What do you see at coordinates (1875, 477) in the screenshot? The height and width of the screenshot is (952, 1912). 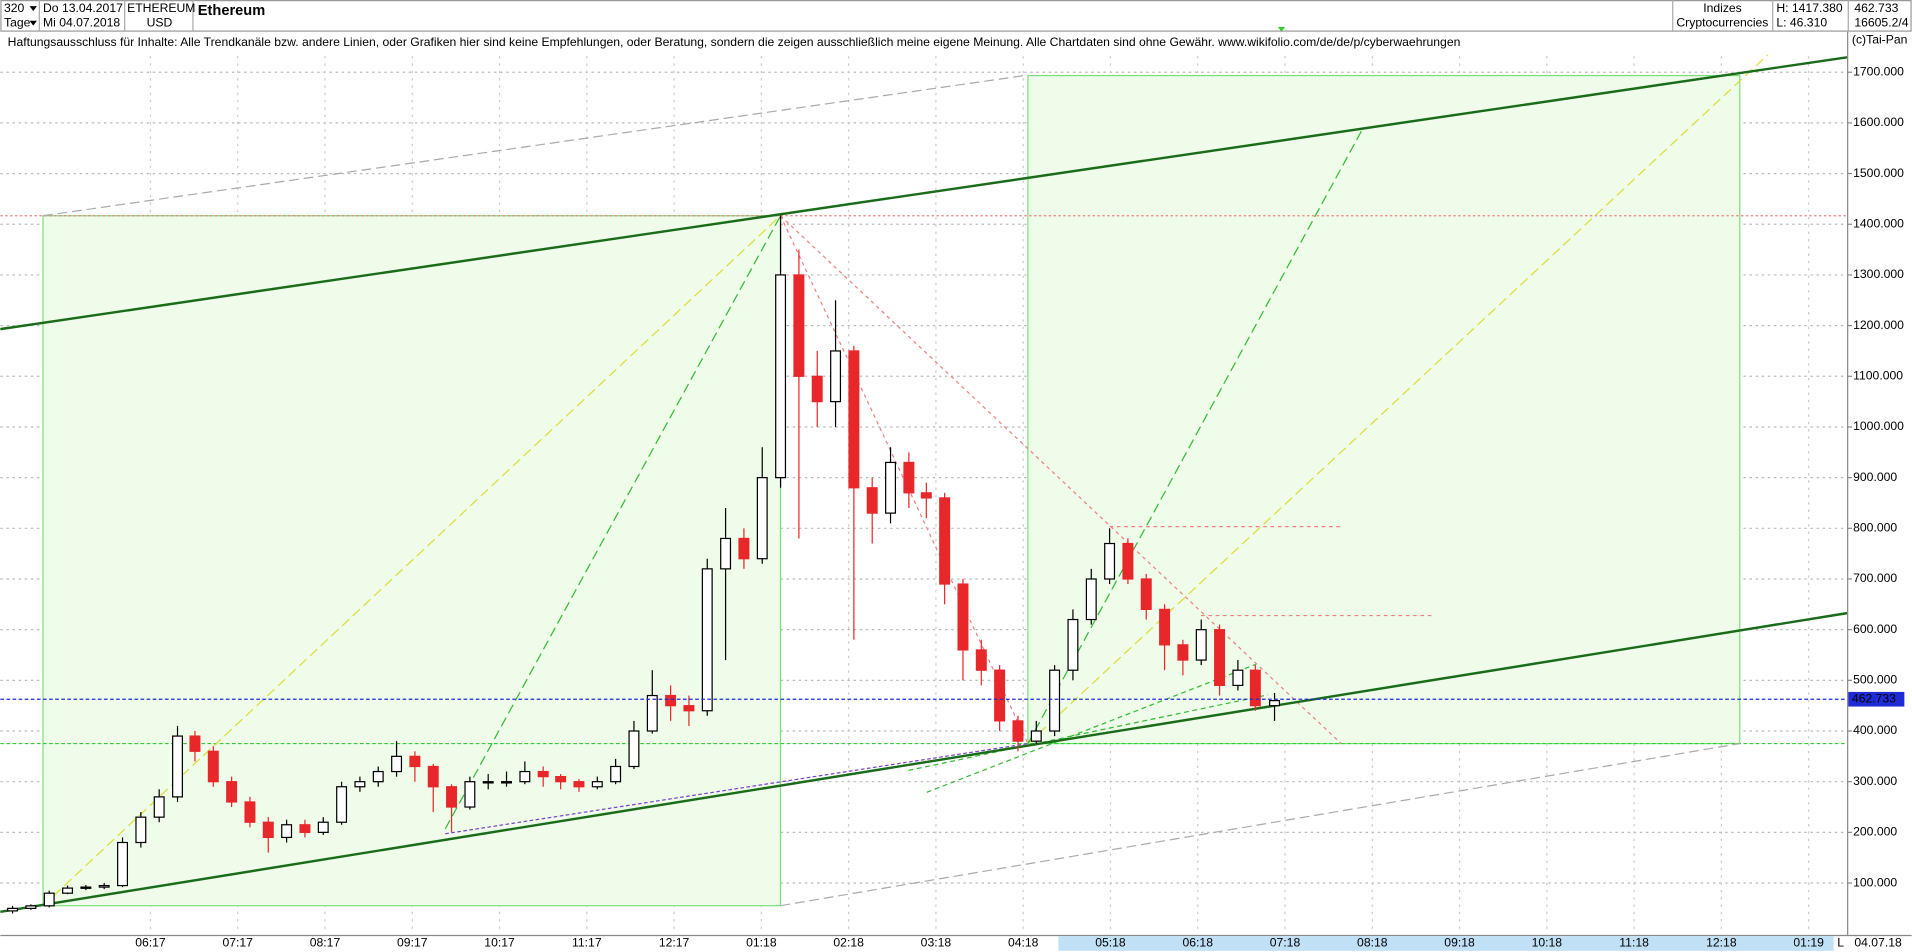 I see `y-tick-label: 900.000` at bounding box center [1875, 477].